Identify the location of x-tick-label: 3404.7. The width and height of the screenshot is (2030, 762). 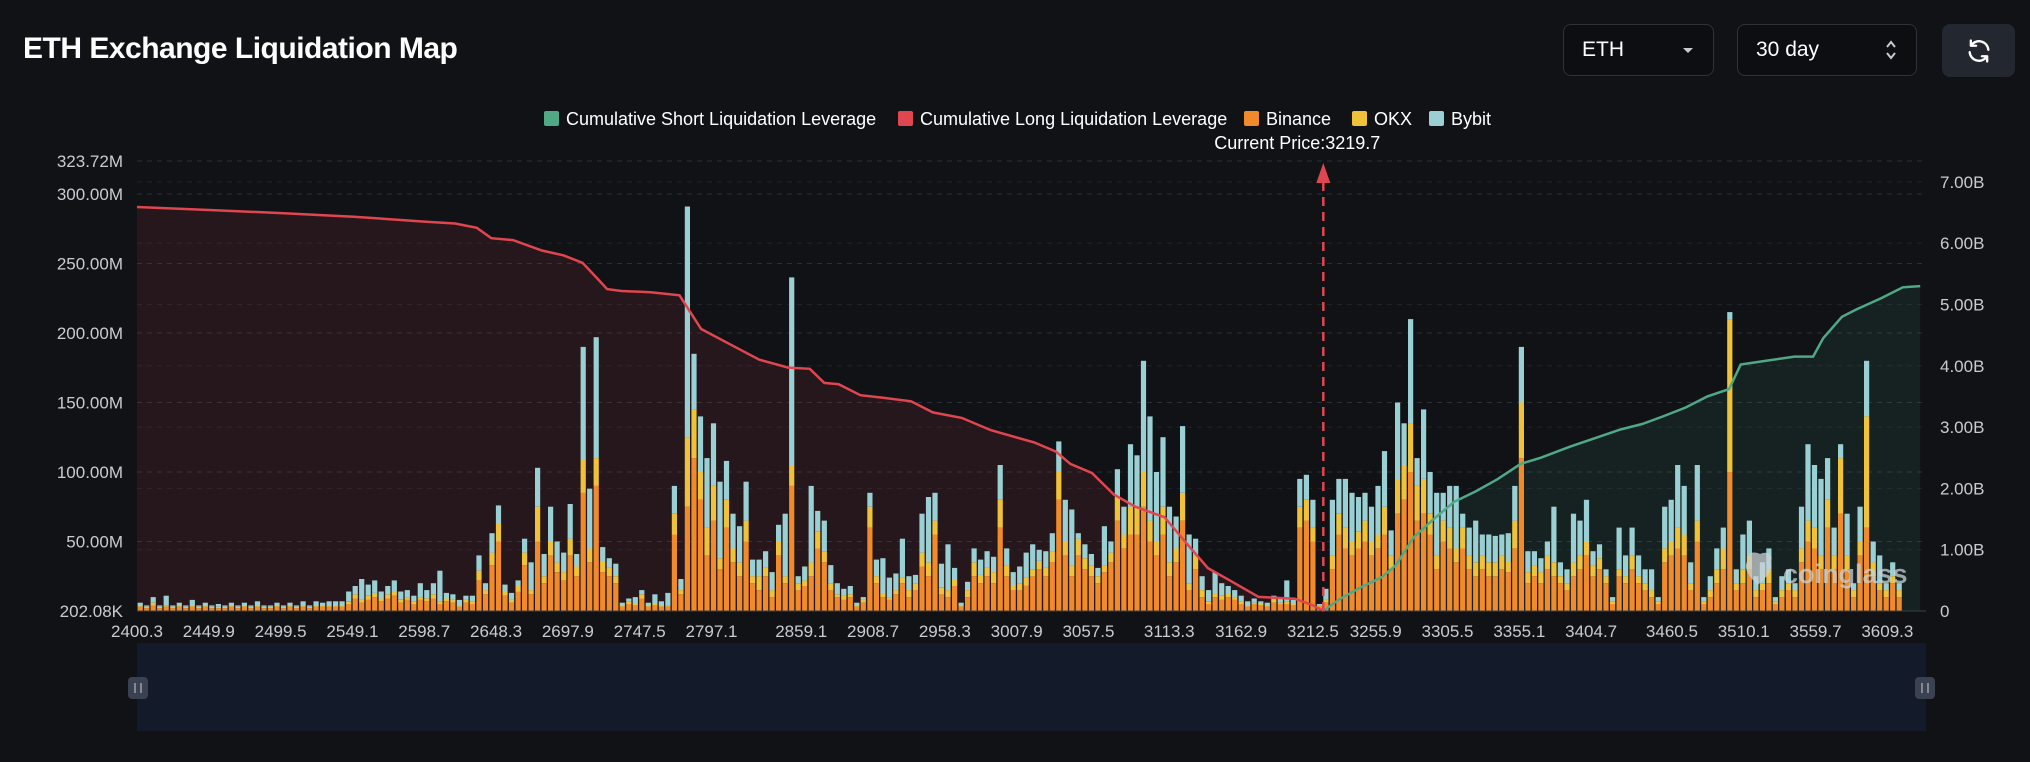
(1591, 631).